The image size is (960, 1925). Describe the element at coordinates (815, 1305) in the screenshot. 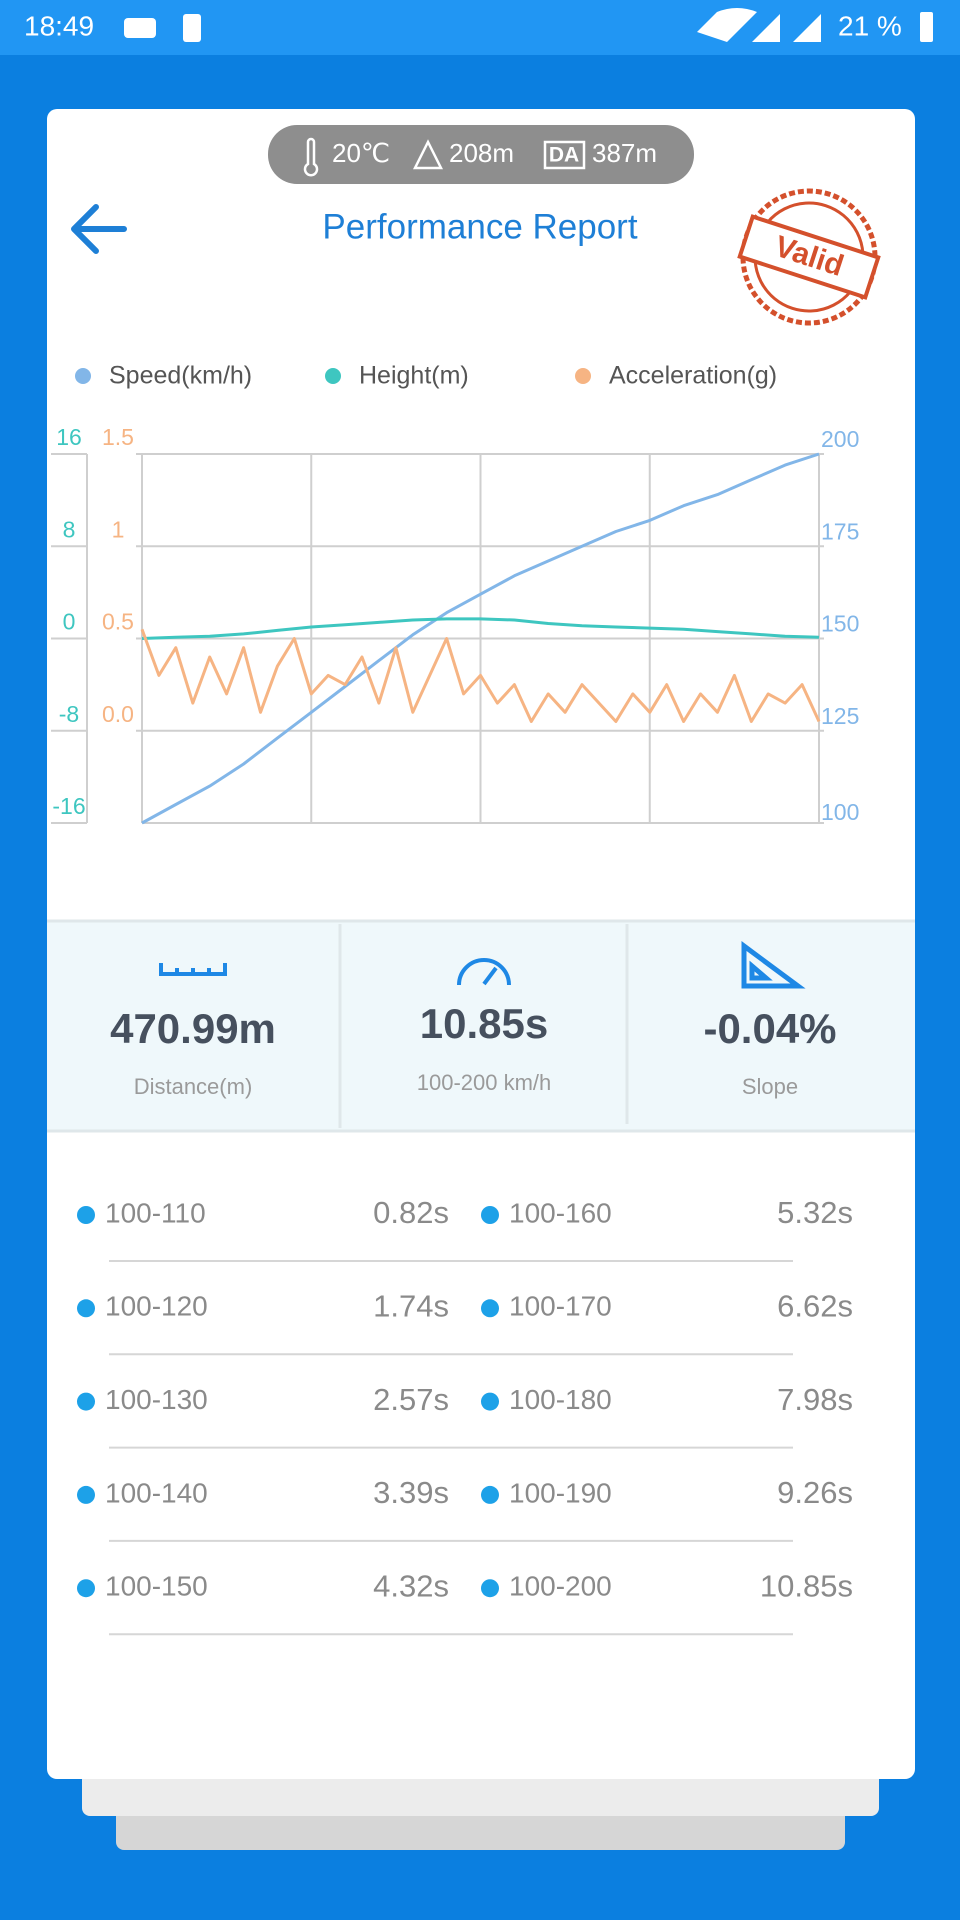

I see `split-time: 6.62s` at that location.